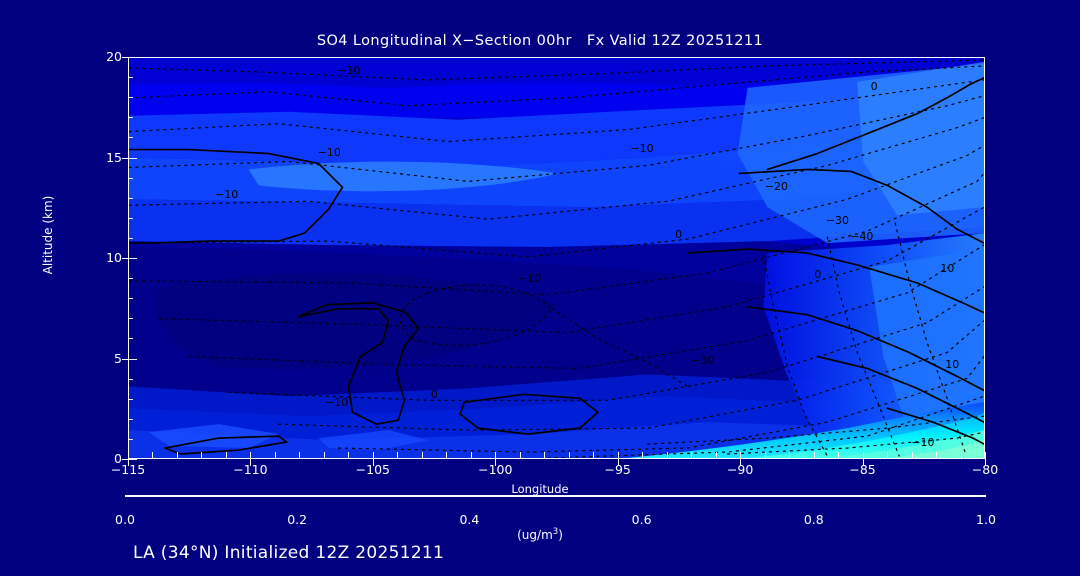 Image resolution: width=1080 pixels, height=576 pixels. What do you see at coordinates (985, 469) in the screenshot?
I see `x-tick-label: −80` at bounding box center [985, 469].